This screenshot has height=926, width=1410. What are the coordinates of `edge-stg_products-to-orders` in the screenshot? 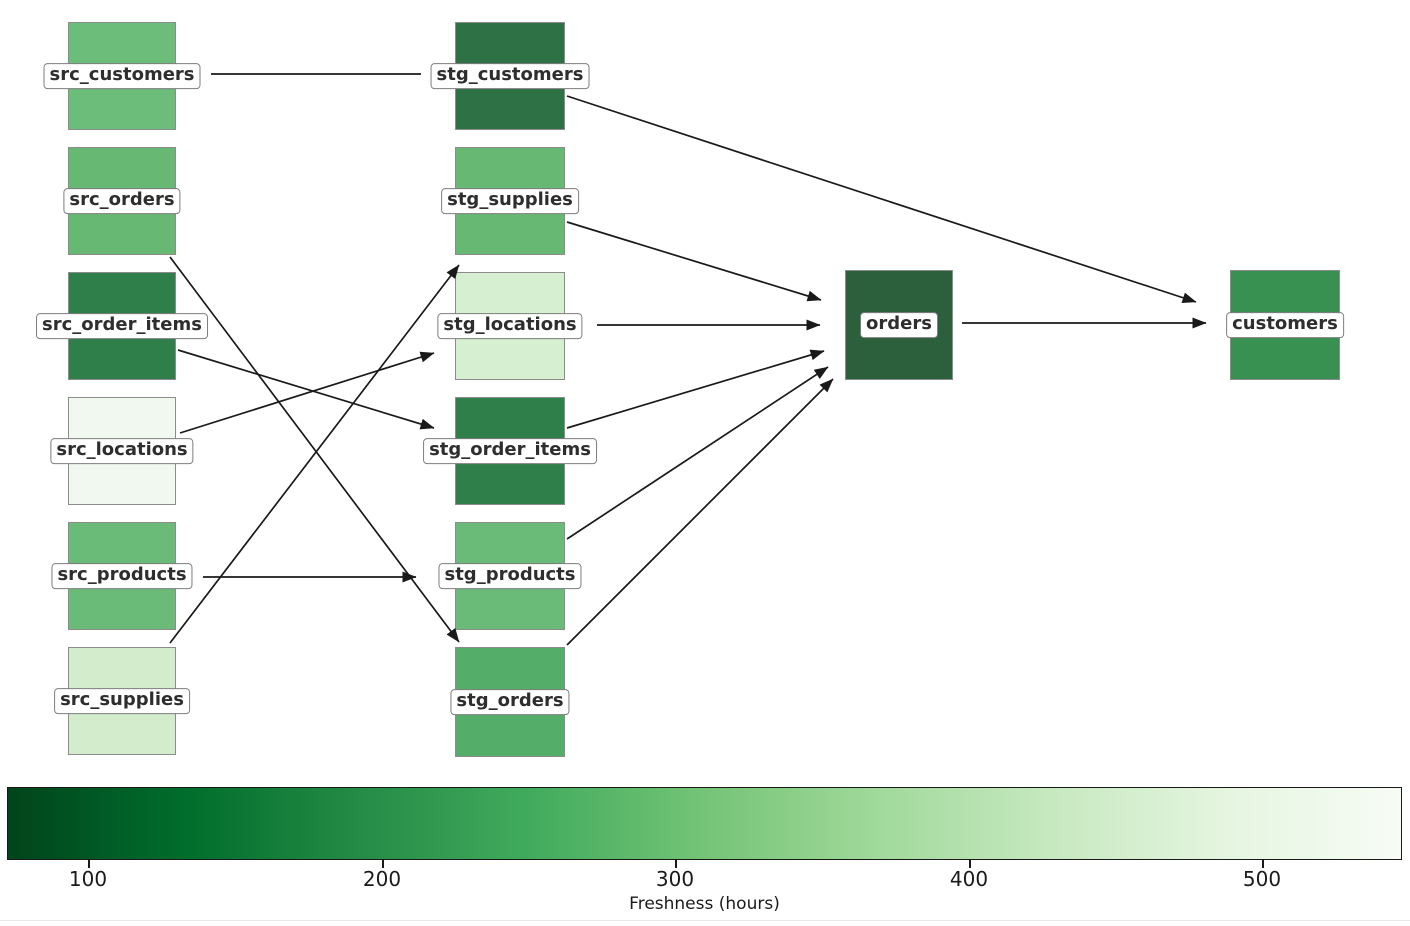 It's located at (697, 453).